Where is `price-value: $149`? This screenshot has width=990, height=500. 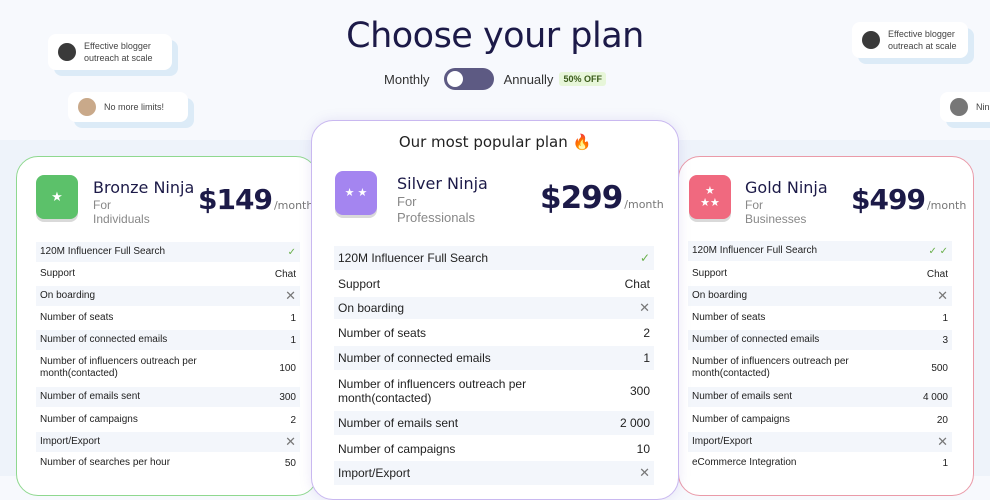
price-value: $149 is located at coordinates (235, 199).